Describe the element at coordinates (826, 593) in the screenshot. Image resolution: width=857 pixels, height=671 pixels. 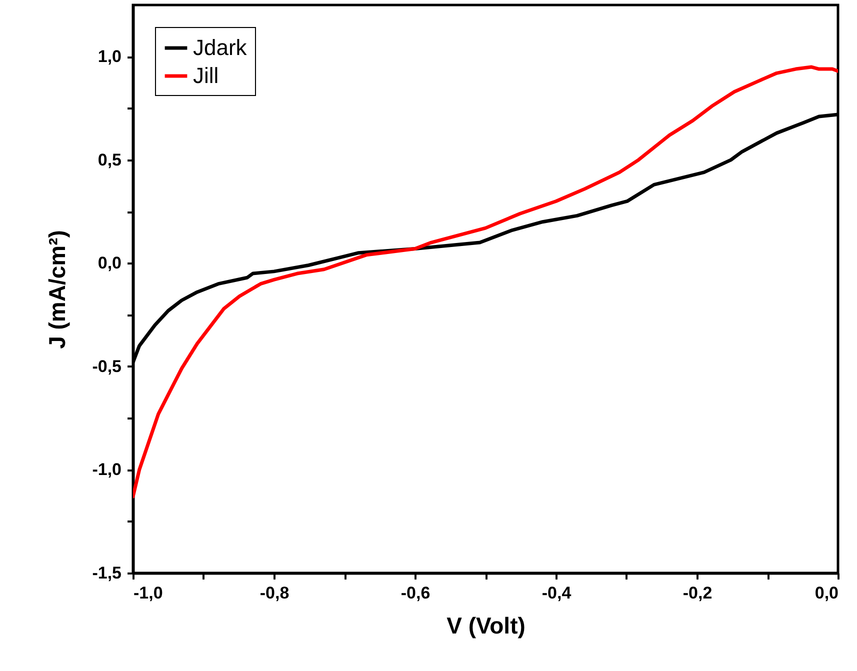
I see `x-tick-label: 0,0` at that location.